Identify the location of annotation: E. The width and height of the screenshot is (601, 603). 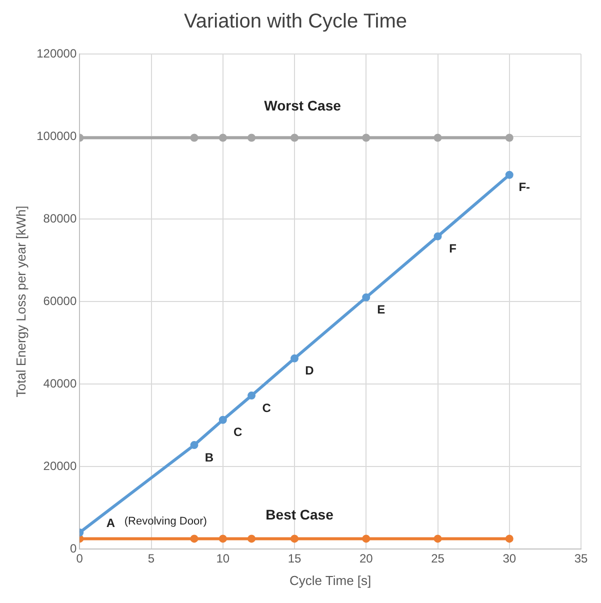
(381, 309).